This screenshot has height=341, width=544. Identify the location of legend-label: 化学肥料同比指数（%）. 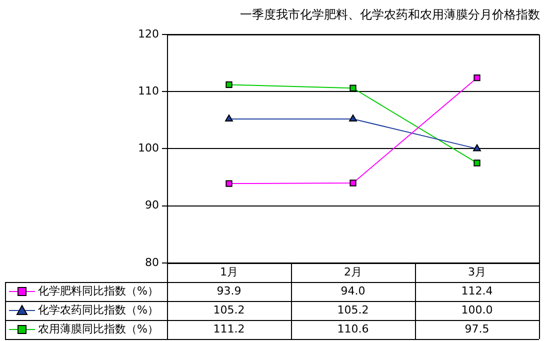
(98, 291).